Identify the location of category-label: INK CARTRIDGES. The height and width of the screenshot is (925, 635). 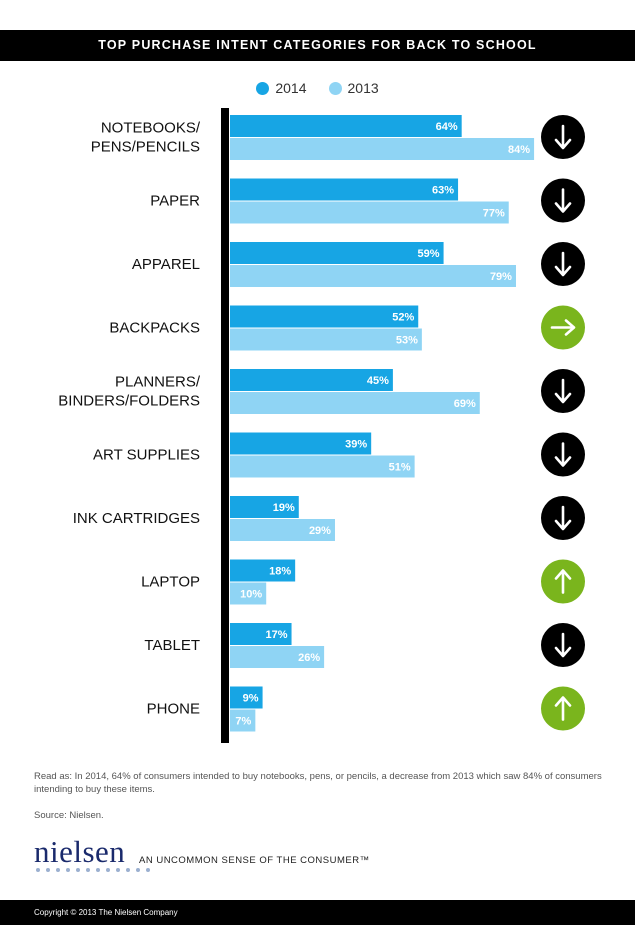
(136, 518).